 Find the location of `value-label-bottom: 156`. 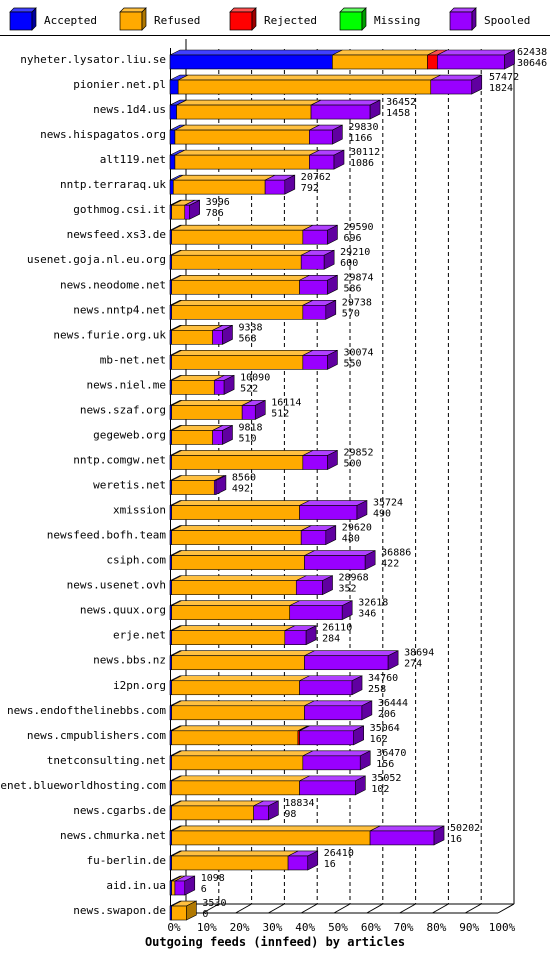

value-label-bottom: 156 is located at coordinates (385, 764).